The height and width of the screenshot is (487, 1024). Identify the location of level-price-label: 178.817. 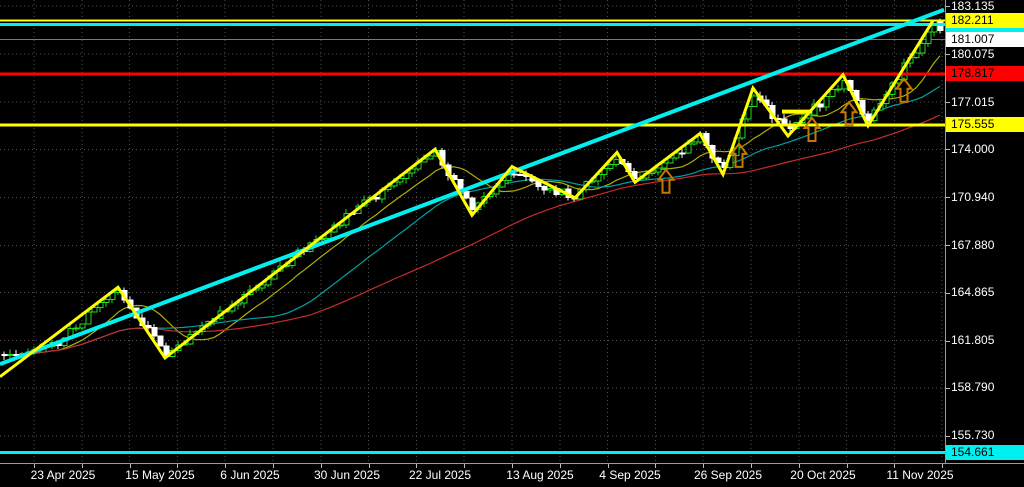
(985, 74).